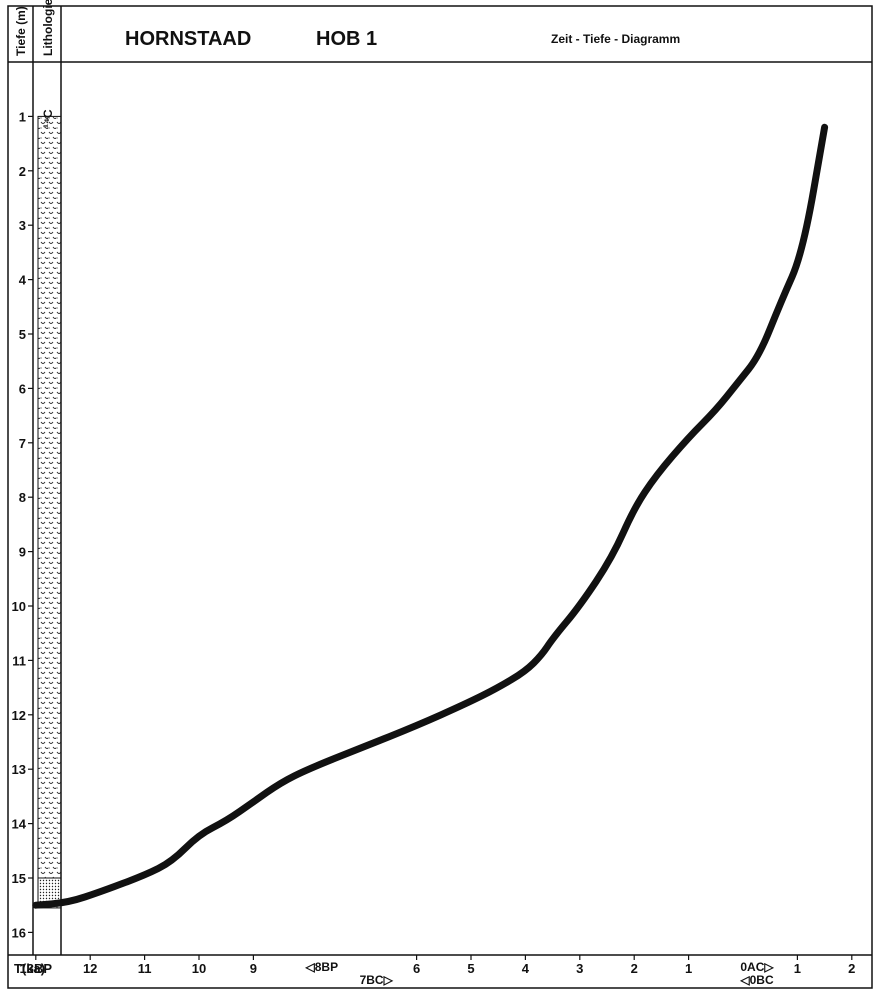 The height and width of the screenshot is (994, 874). Describe the element at coordinates (22, 552) in the screenshot. I see `y-tick-label: 9` at that location.